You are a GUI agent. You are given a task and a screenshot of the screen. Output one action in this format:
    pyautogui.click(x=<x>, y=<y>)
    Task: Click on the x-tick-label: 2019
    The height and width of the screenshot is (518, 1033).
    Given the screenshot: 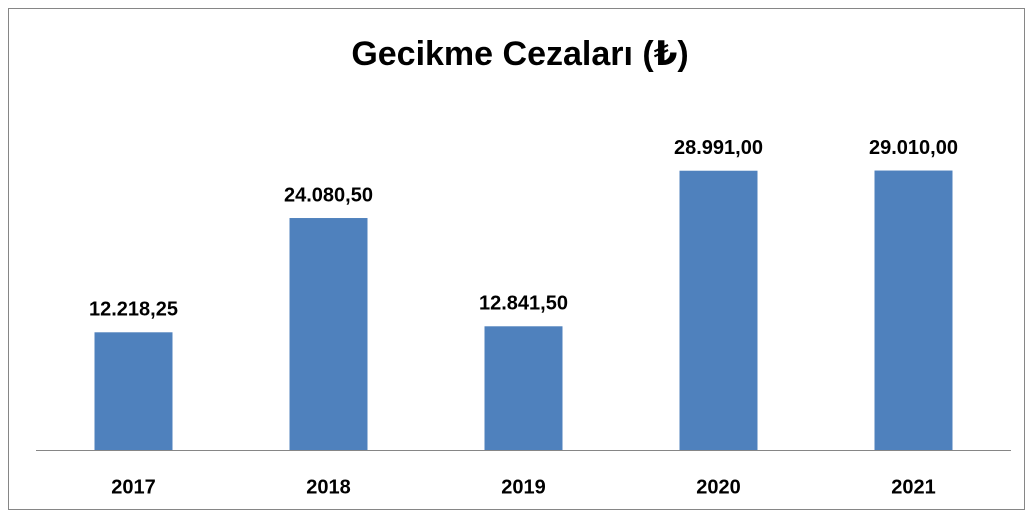 What is the action you would take?
    pyautogui.click(x=523, y=487)
    